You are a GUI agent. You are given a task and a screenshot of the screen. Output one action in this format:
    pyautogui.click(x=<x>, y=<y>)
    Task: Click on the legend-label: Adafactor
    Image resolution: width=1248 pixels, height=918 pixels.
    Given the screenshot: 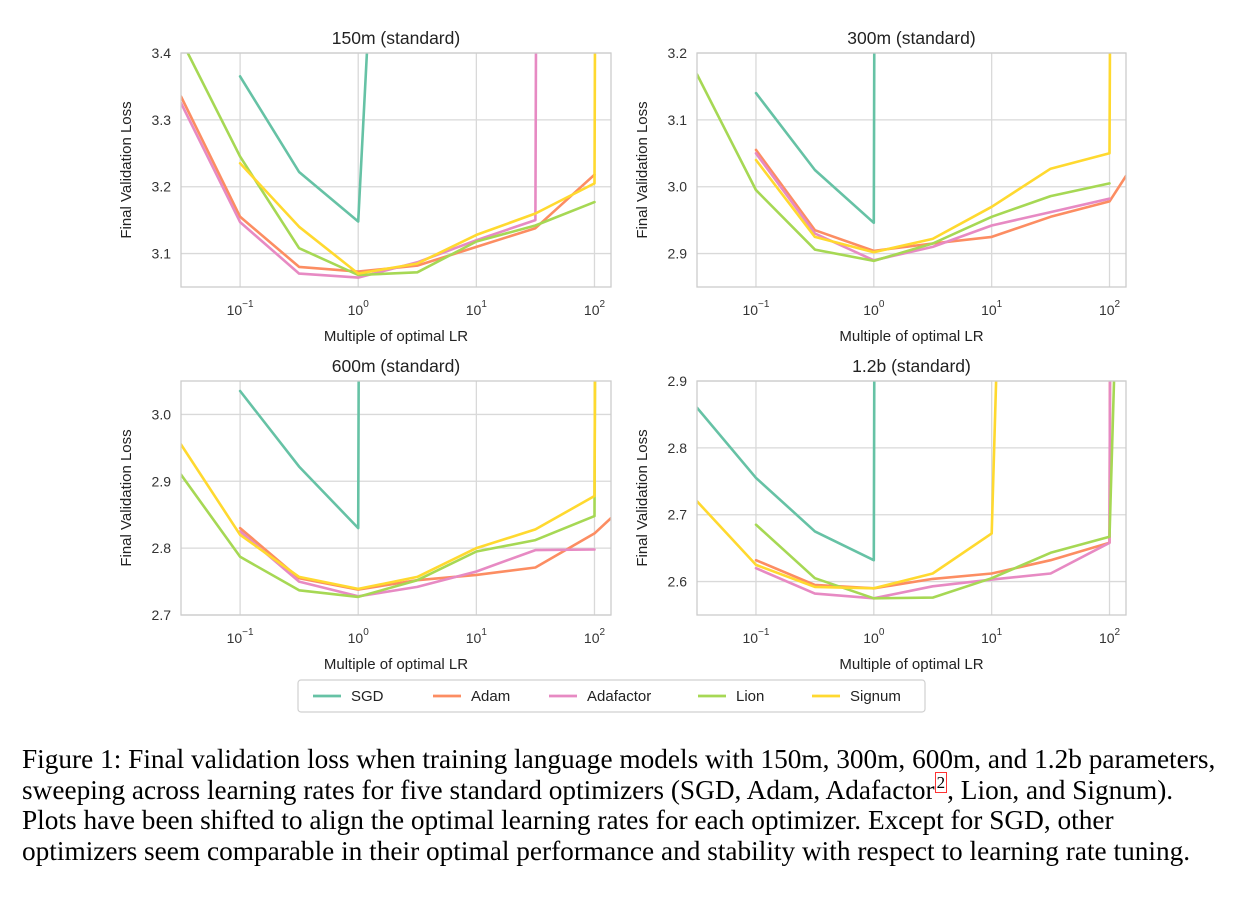 What is the action you would take?
    pyautogui.click(x=619, y=696)
    